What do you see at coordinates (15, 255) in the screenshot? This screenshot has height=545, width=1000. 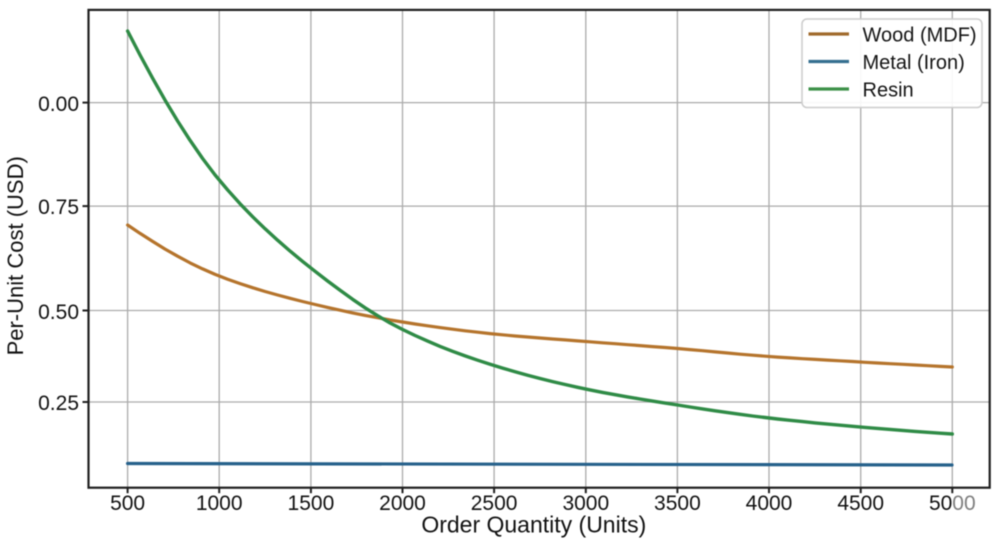 I see `svg-text: Per-Unit Cost (USD)` at bounding box center [15, 255].